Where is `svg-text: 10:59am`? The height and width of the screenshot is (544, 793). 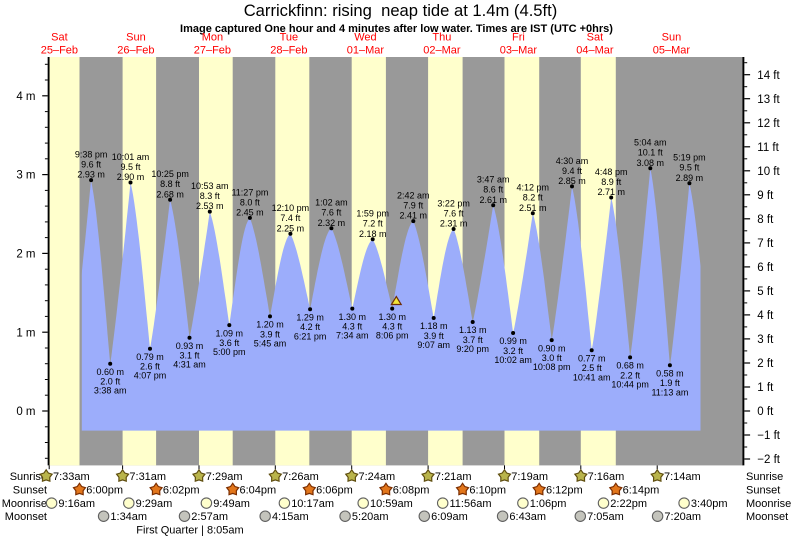 svg-text: 10:59am is located at coordinates (391, 504).